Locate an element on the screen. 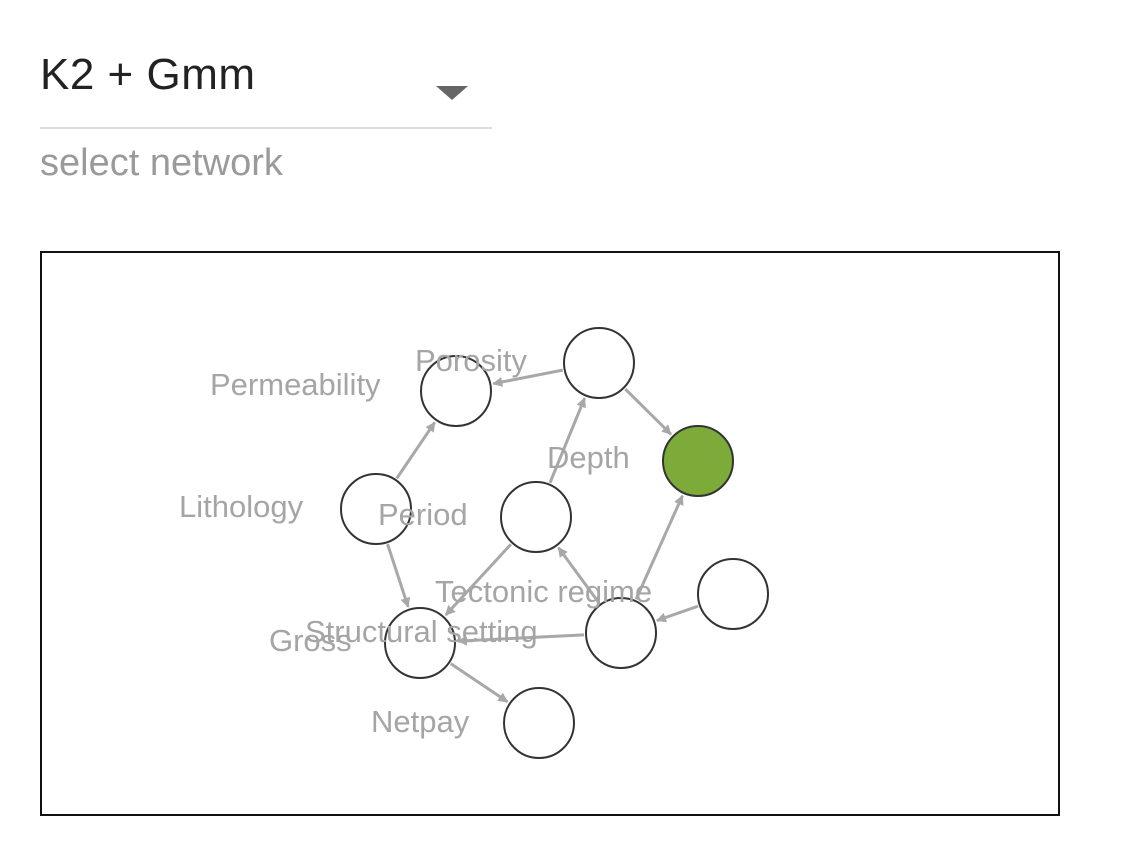 This screenshot has height=866, width=1132. node-label-netpay: Netpay is located at coordinates (420, 721).